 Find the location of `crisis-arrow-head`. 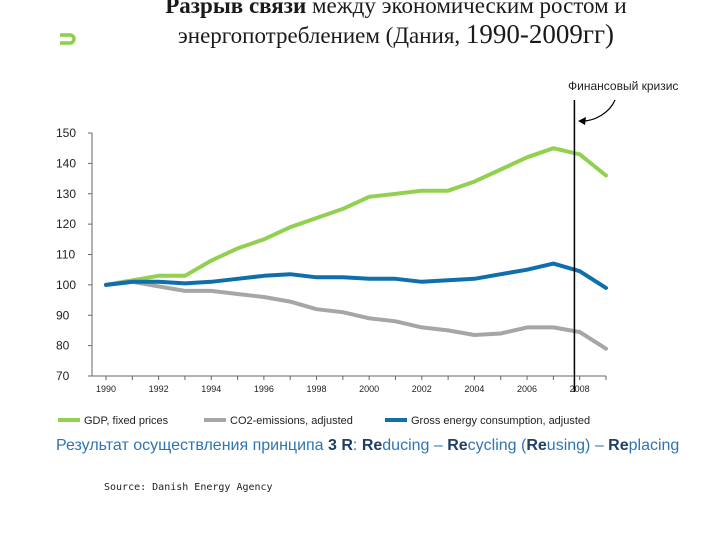

crisis-arrow-head is located at coordinates (582, 121).